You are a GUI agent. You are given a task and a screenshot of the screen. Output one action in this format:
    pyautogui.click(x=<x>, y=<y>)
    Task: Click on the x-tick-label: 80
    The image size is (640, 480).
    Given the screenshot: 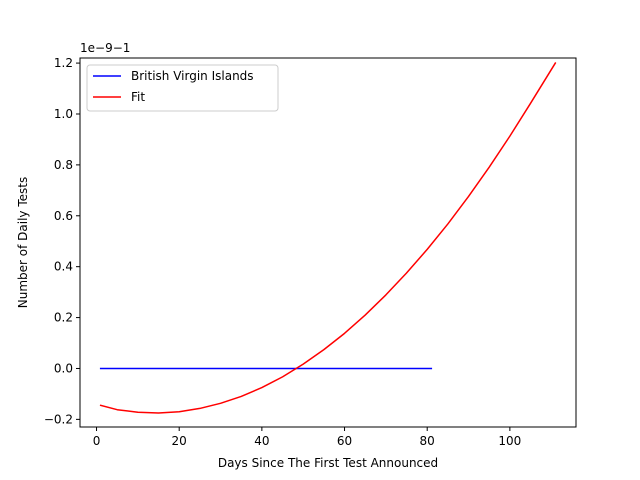 What is the action you would take?
    pyautogui.click(x=427, y=441)
    